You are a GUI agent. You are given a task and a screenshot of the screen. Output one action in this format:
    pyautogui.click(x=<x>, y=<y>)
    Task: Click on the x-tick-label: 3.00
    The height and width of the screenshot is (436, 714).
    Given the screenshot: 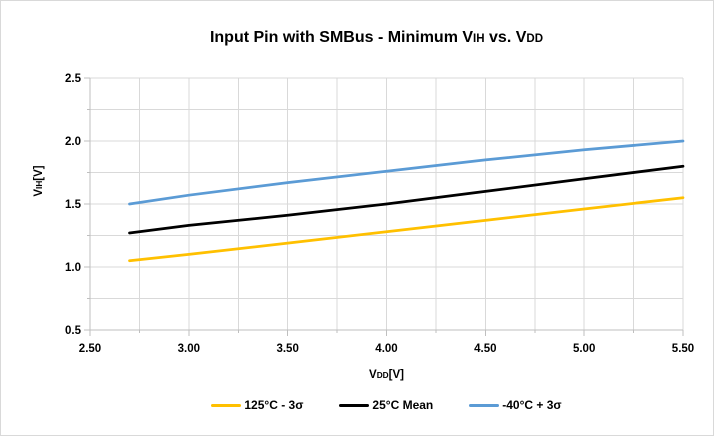 What is the action you would take?
    pyautogui.click(x=189, y=349)
    